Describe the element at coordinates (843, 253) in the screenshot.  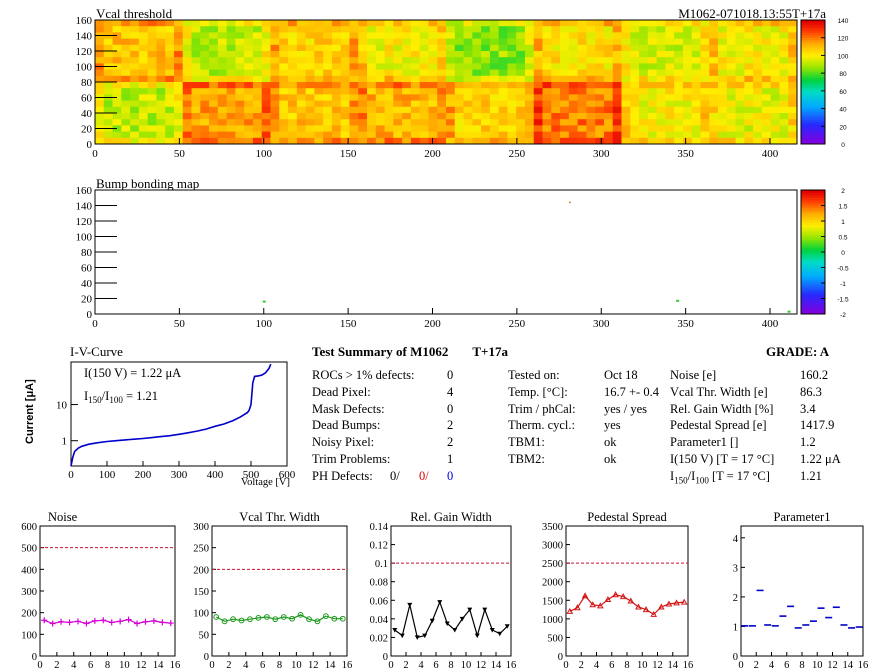
I see `palette-tick-label: 0` at that location.